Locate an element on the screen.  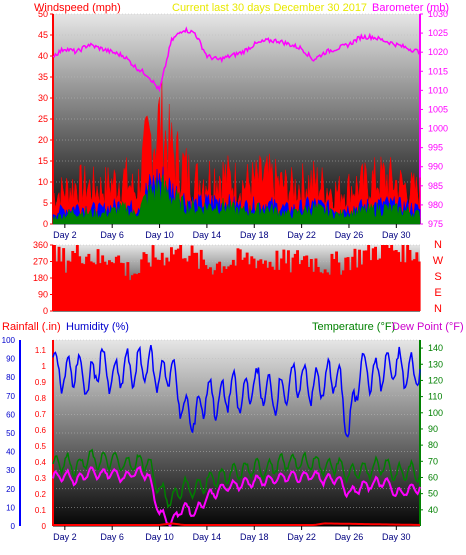
y-left-tick-label: 25 is located at coordinates (43, 119).